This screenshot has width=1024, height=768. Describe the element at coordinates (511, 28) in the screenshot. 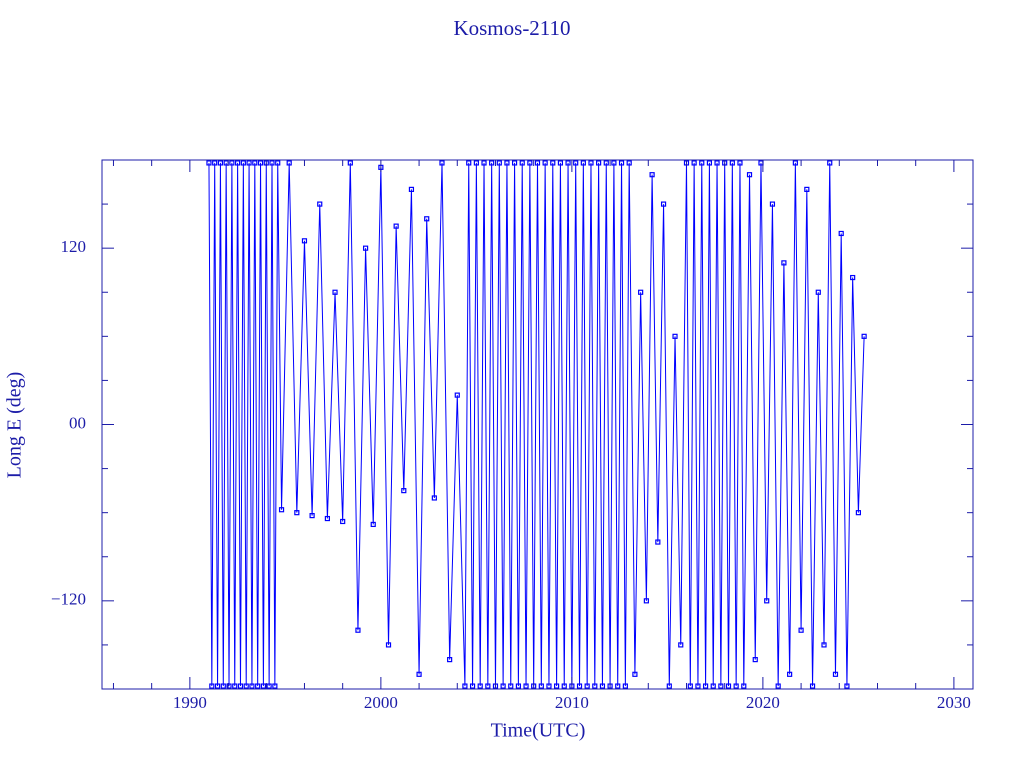

I see `chart-title: Kosmos-2110` at that location.